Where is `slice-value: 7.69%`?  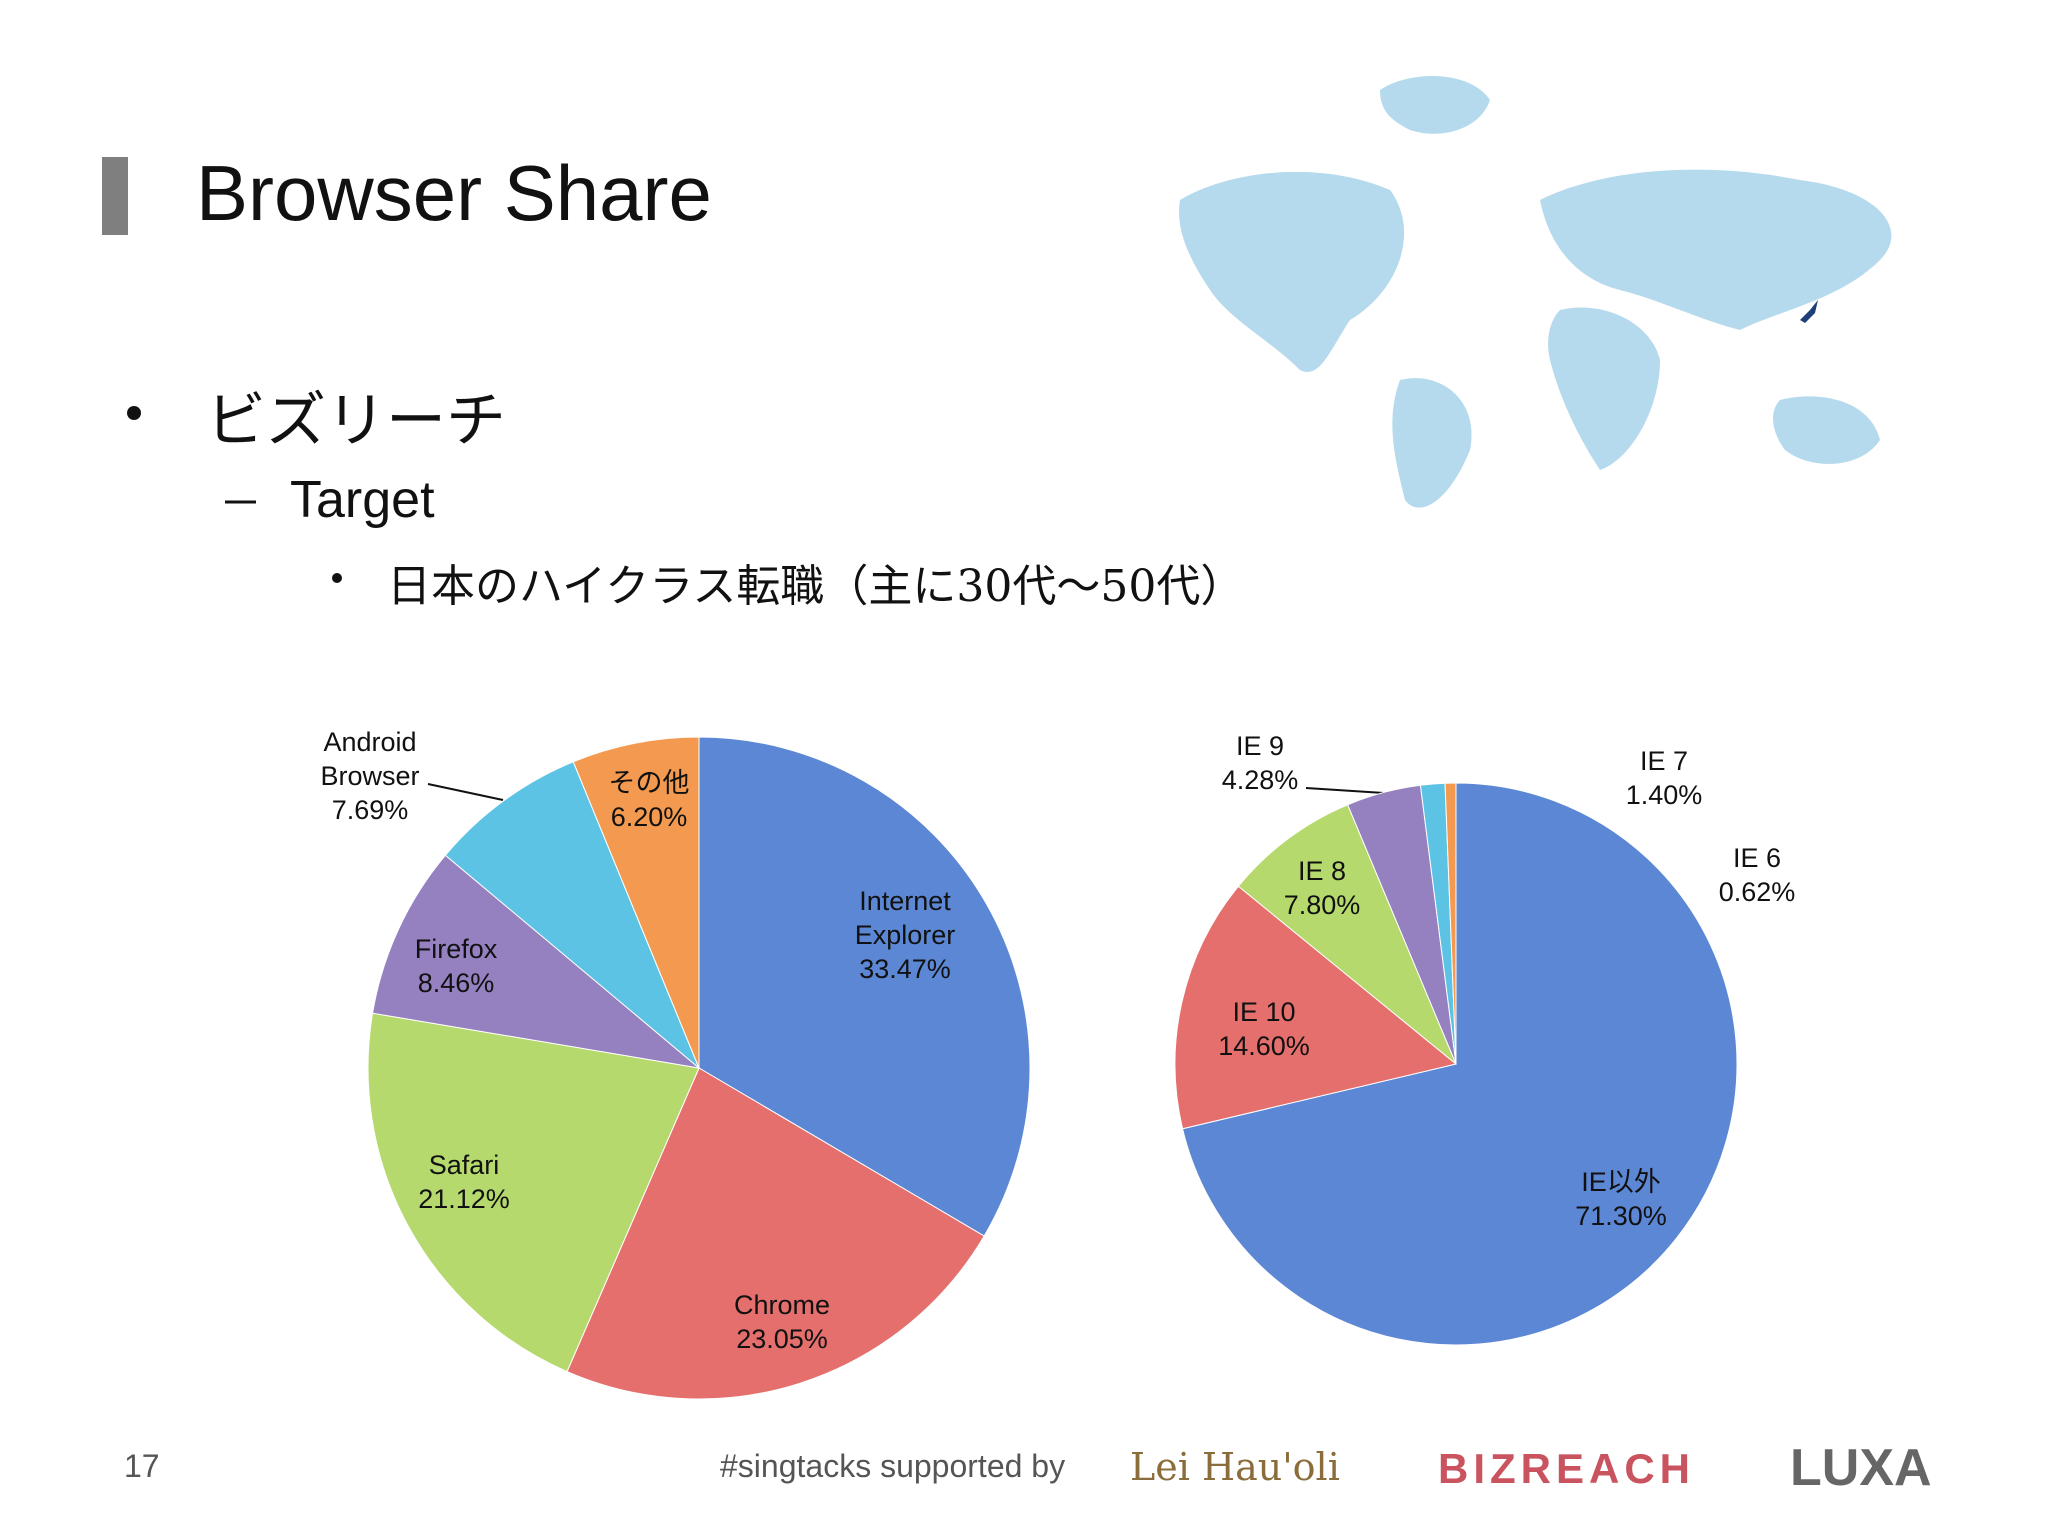
slice-value: 7.69% is located at coordinates (370, 810).